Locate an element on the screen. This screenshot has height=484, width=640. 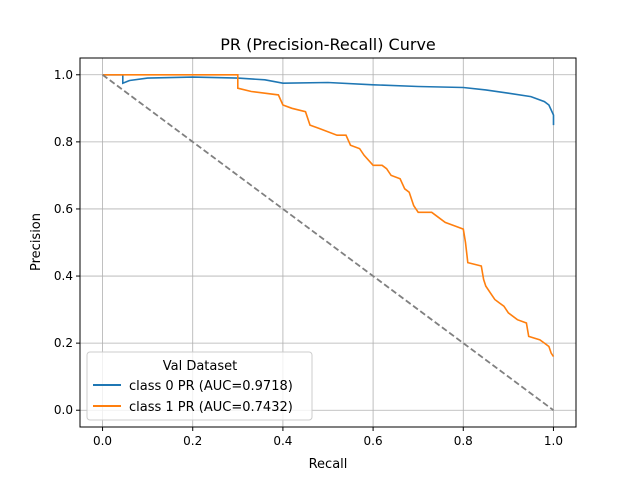
x-tick-label: 0.0 is located at coordinates (102, 441).